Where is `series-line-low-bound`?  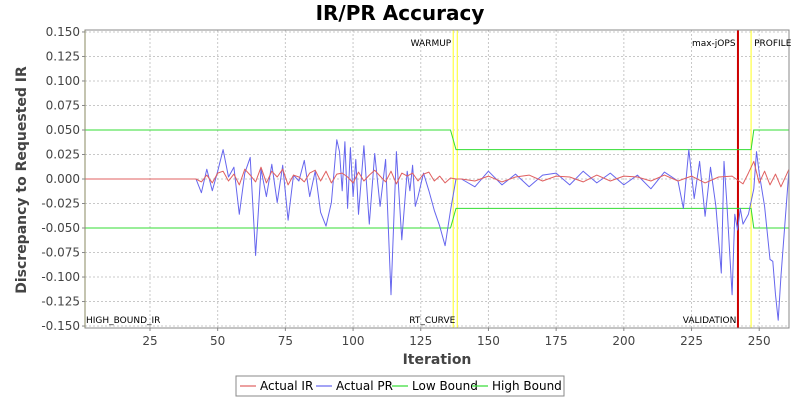
series-line-low-bound is located at coordinates (437, 218).